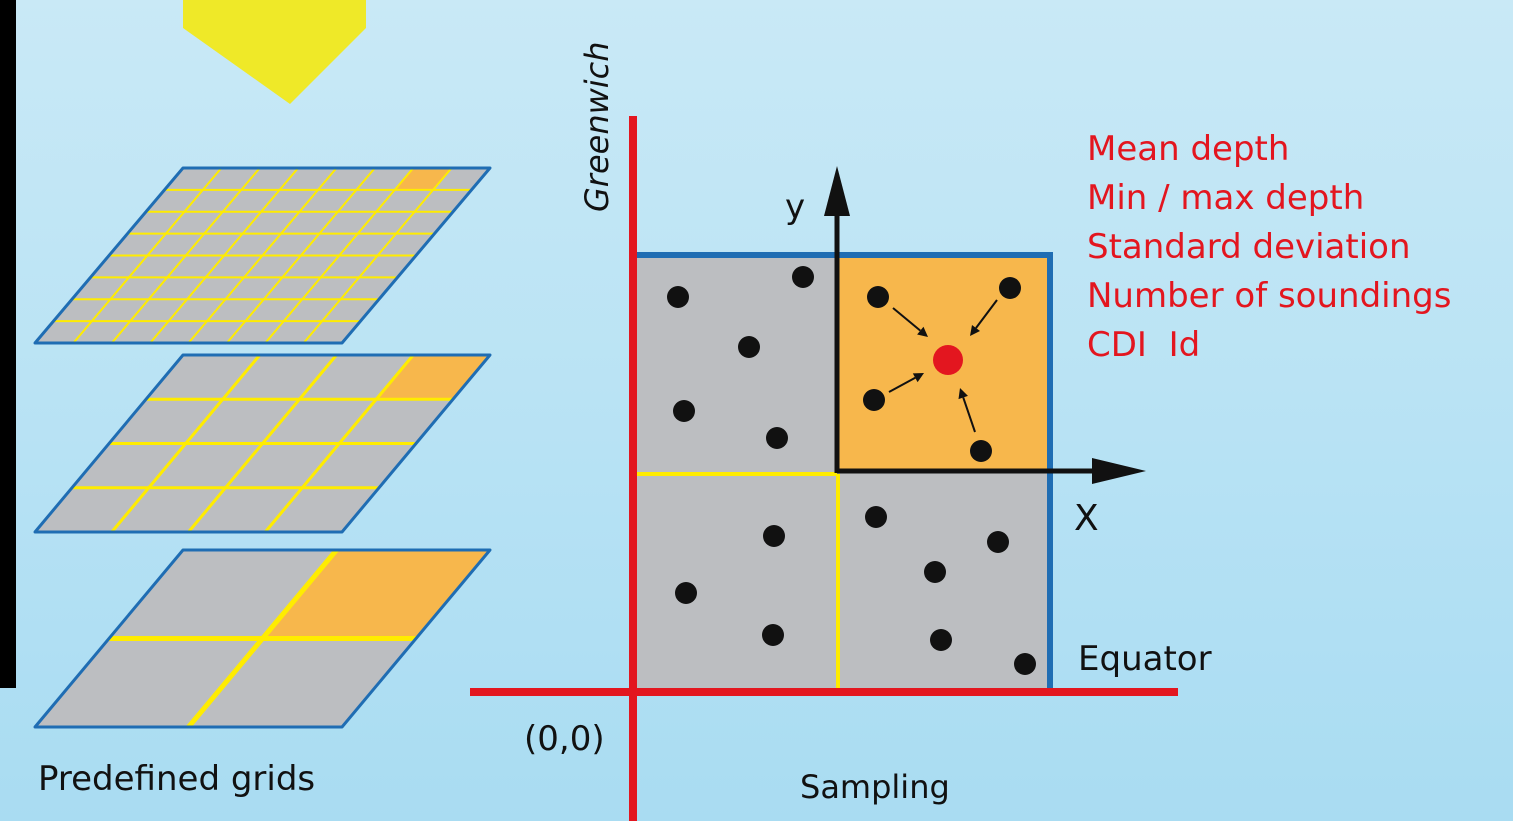 The width and height of the screenshot is (1513, 821). I want to click on axis-x-label: X, so click(1086, 518).